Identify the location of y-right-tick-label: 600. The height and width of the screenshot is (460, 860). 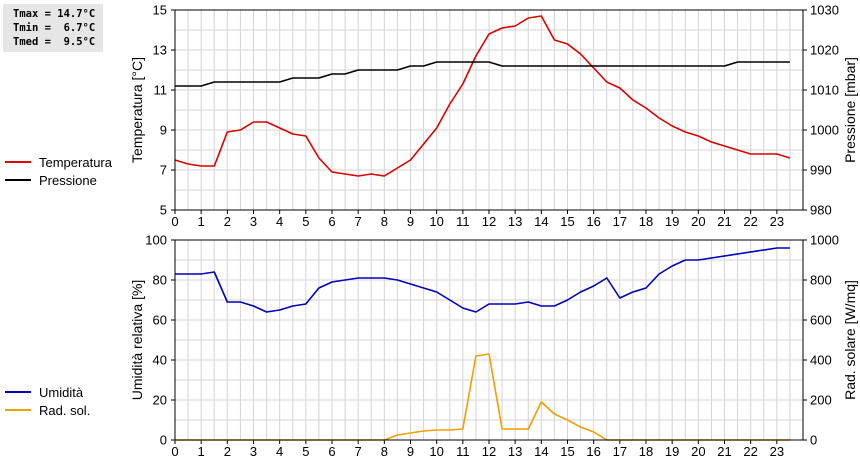
(821, 320).